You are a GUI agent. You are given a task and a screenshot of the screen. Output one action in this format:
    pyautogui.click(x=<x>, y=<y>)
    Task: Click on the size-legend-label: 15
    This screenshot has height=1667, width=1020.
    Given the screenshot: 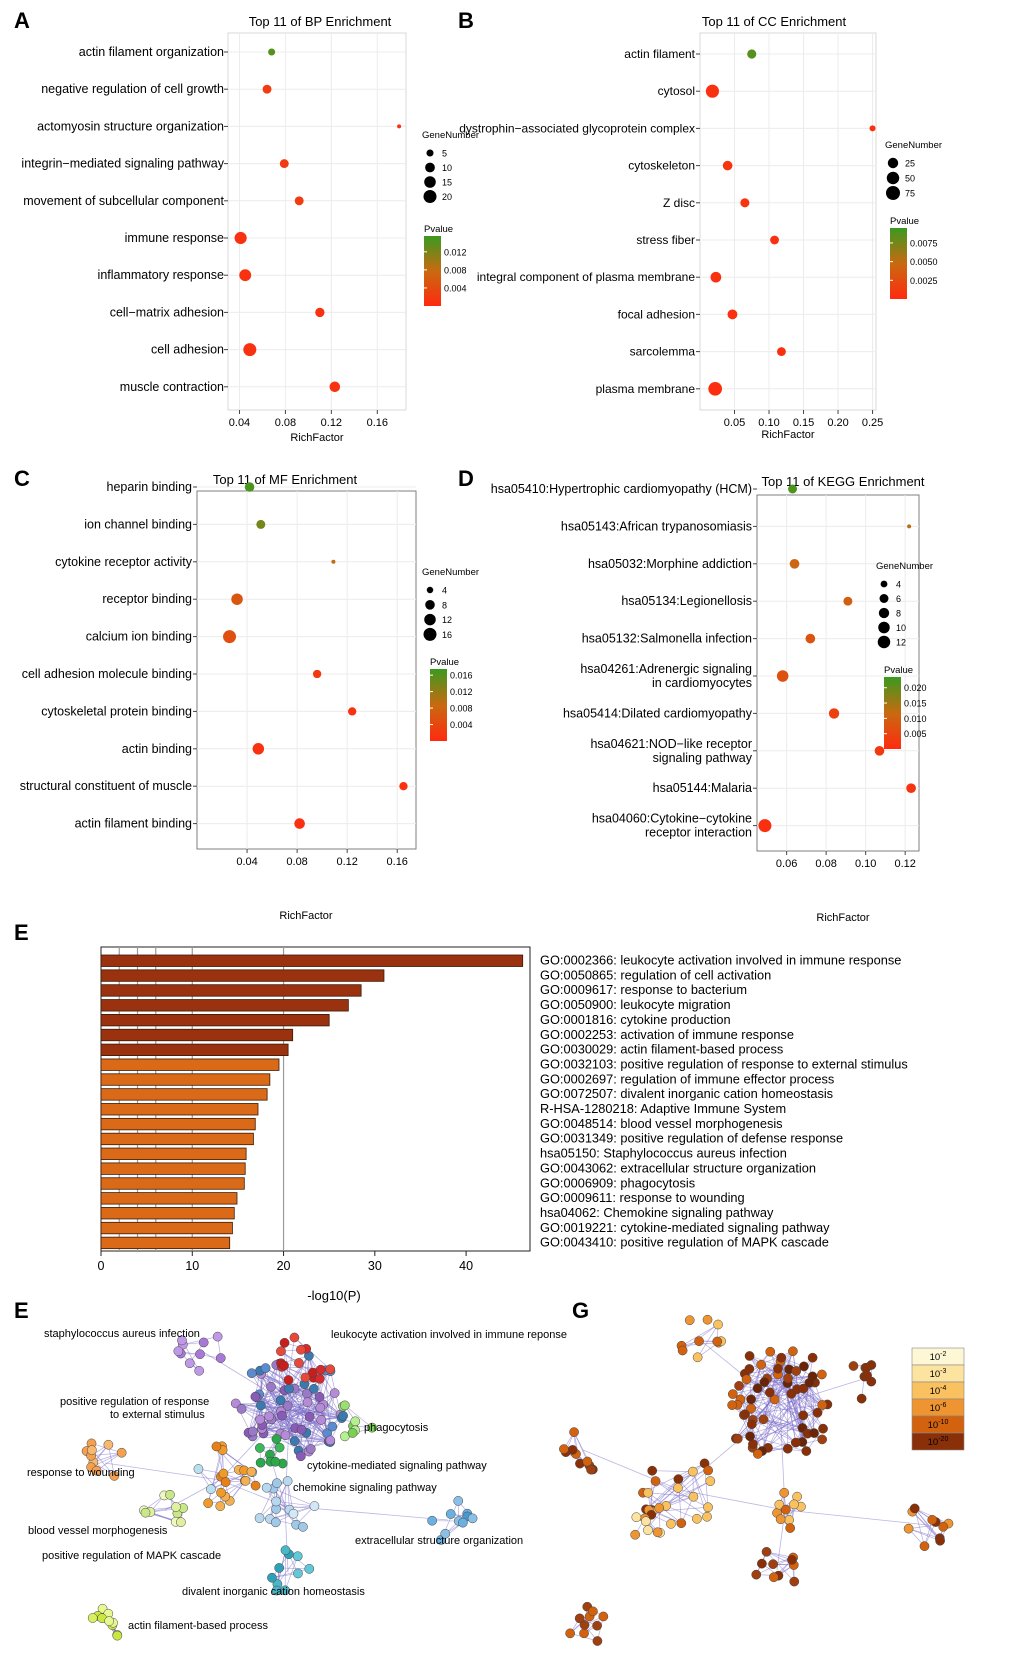 What is the action you would take?
    pyautogui.click(x=447, y=183)
    